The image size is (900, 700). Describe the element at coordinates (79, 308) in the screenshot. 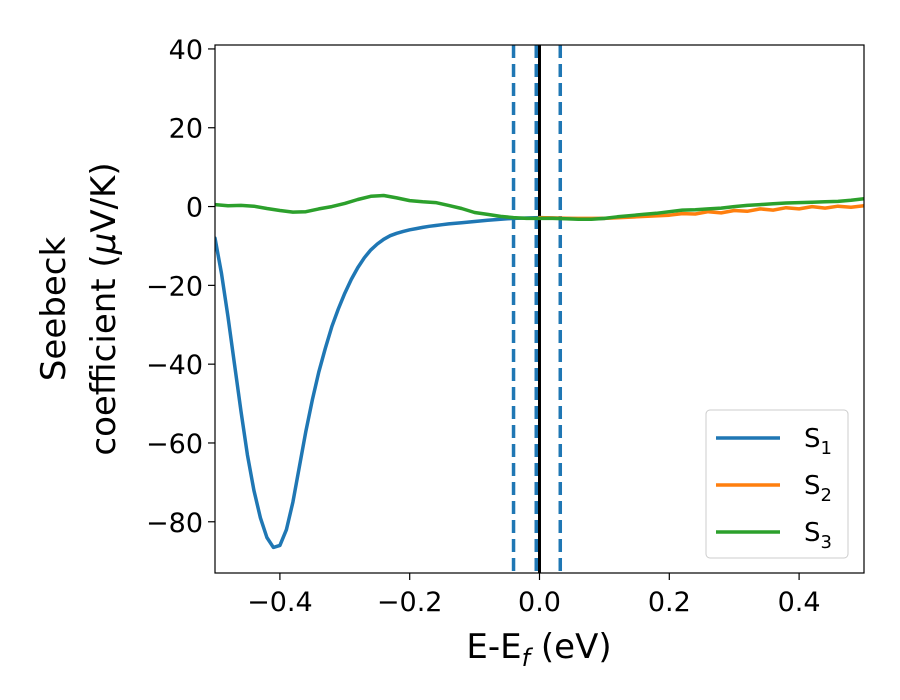

I see `y-axis-title: Seebeck coefficient (μV/K)` at that location.